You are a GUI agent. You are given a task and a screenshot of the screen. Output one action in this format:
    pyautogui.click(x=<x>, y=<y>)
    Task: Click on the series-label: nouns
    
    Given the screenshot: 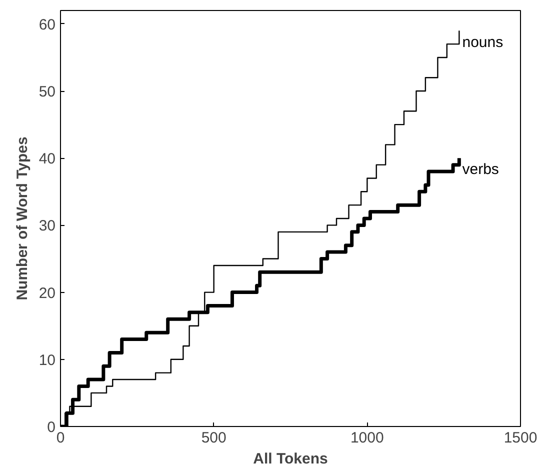 What is the action you would take?
    pyautogui.click(x=483, y=42)
    